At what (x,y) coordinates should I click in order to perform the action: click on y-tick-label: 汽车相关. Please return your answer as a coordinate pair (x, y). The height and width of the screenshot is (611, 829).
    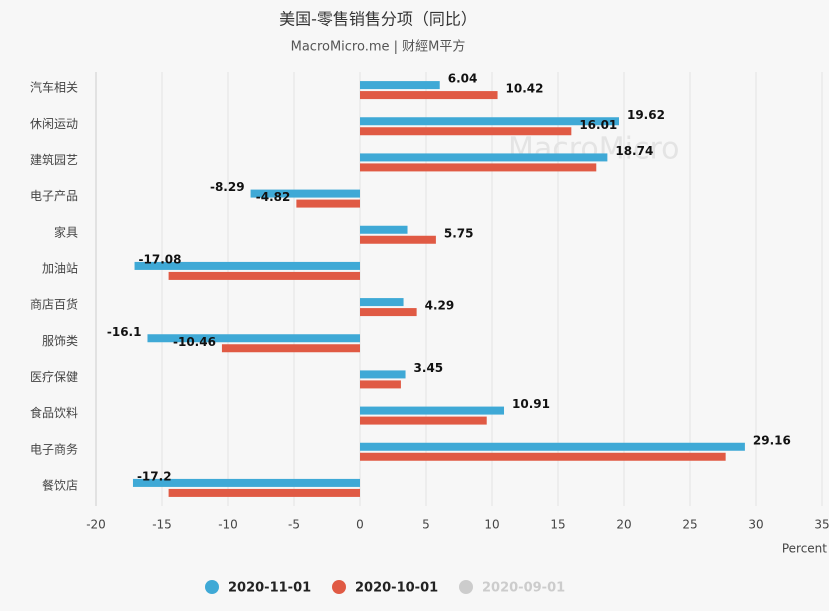
    Looking at the image, I should click on (54, 87).